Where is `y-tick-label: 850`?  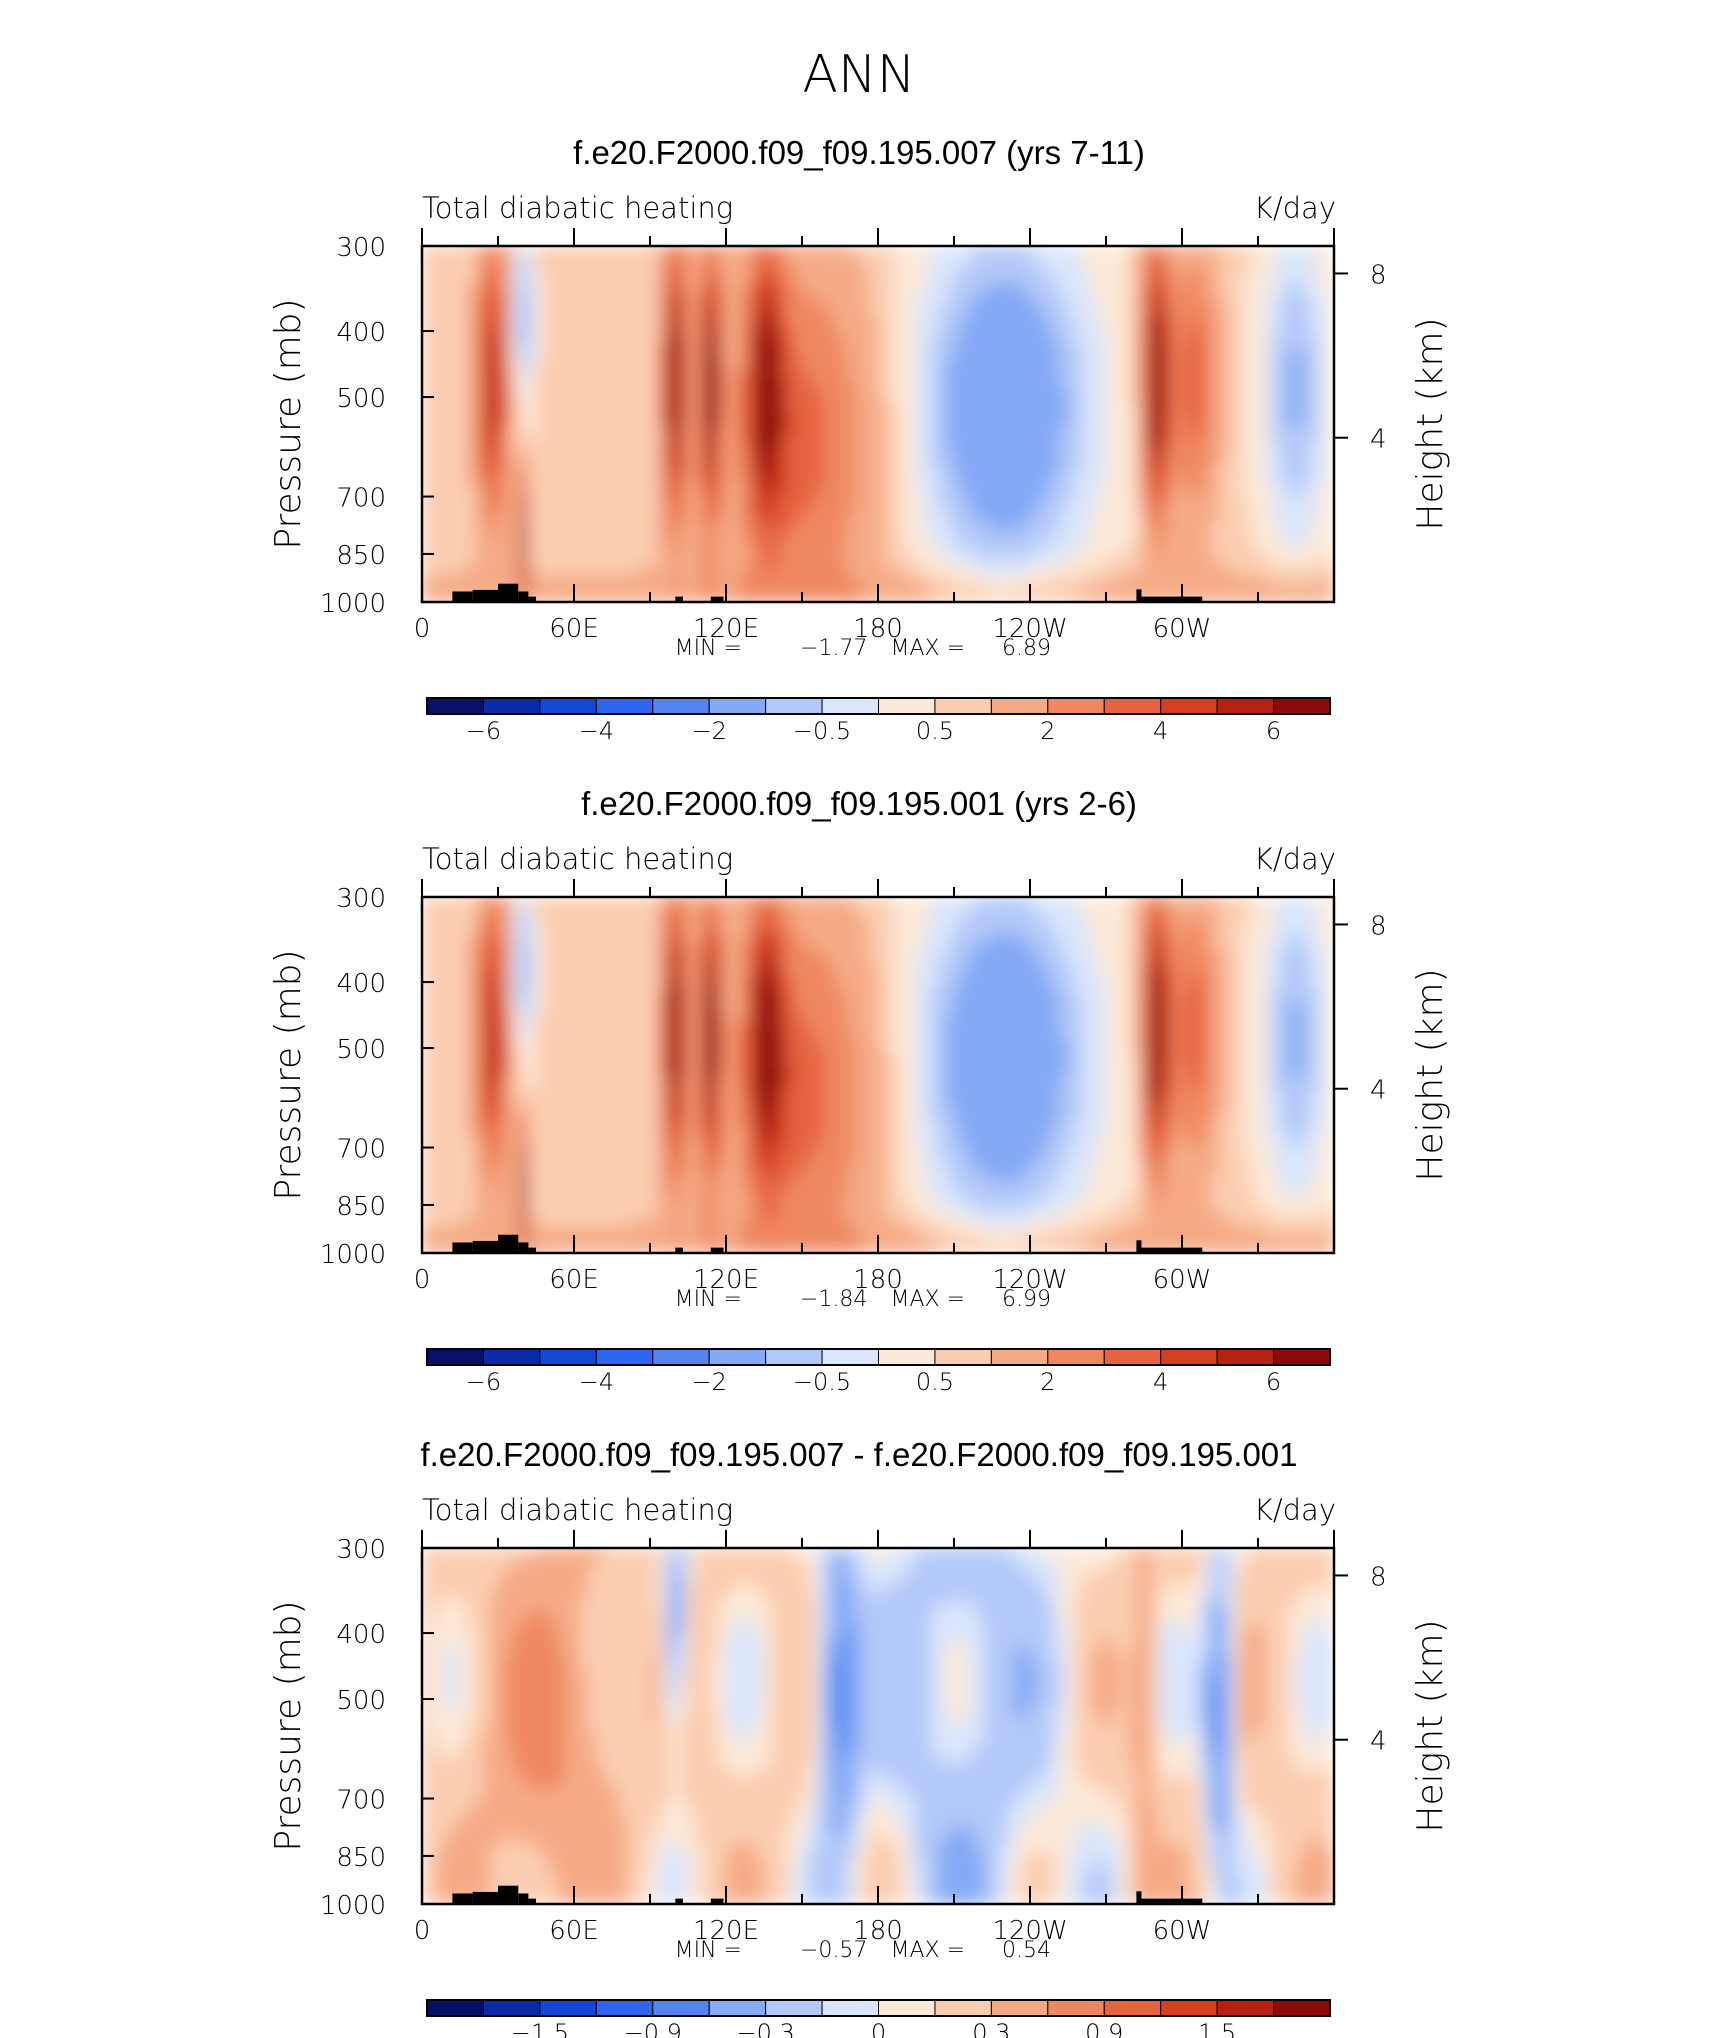 y-tick-label: 850 is located at coordinates (361, 556).